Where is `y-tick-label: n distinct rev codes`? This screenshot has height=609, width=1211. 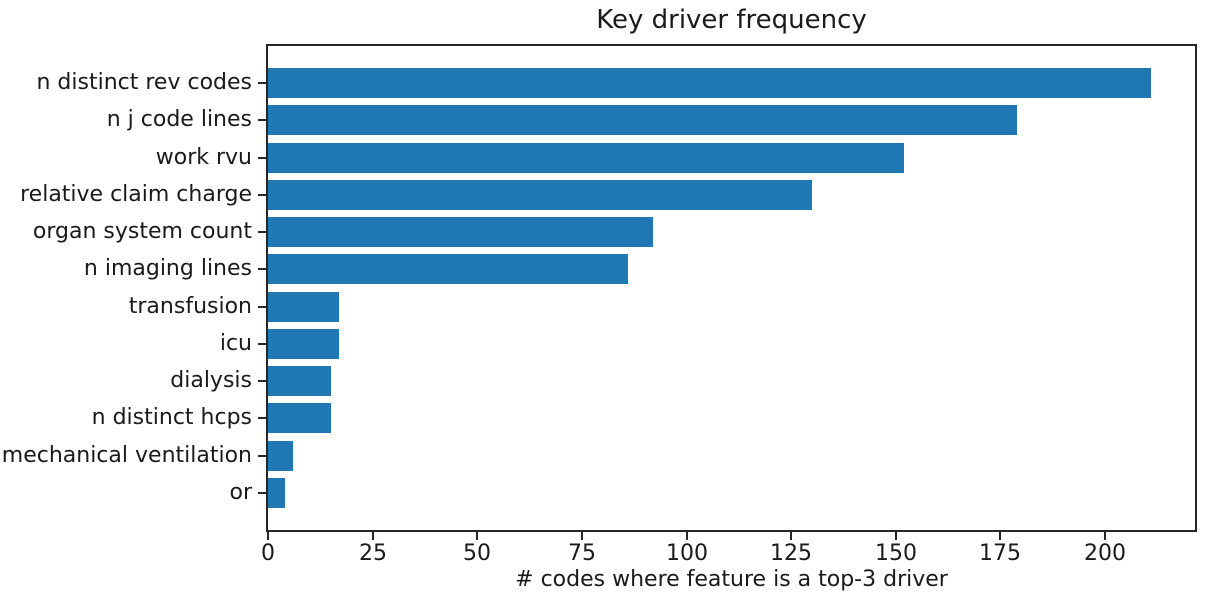 y-tick-label: n distinct rev codes is located at coordinates (144, 82).